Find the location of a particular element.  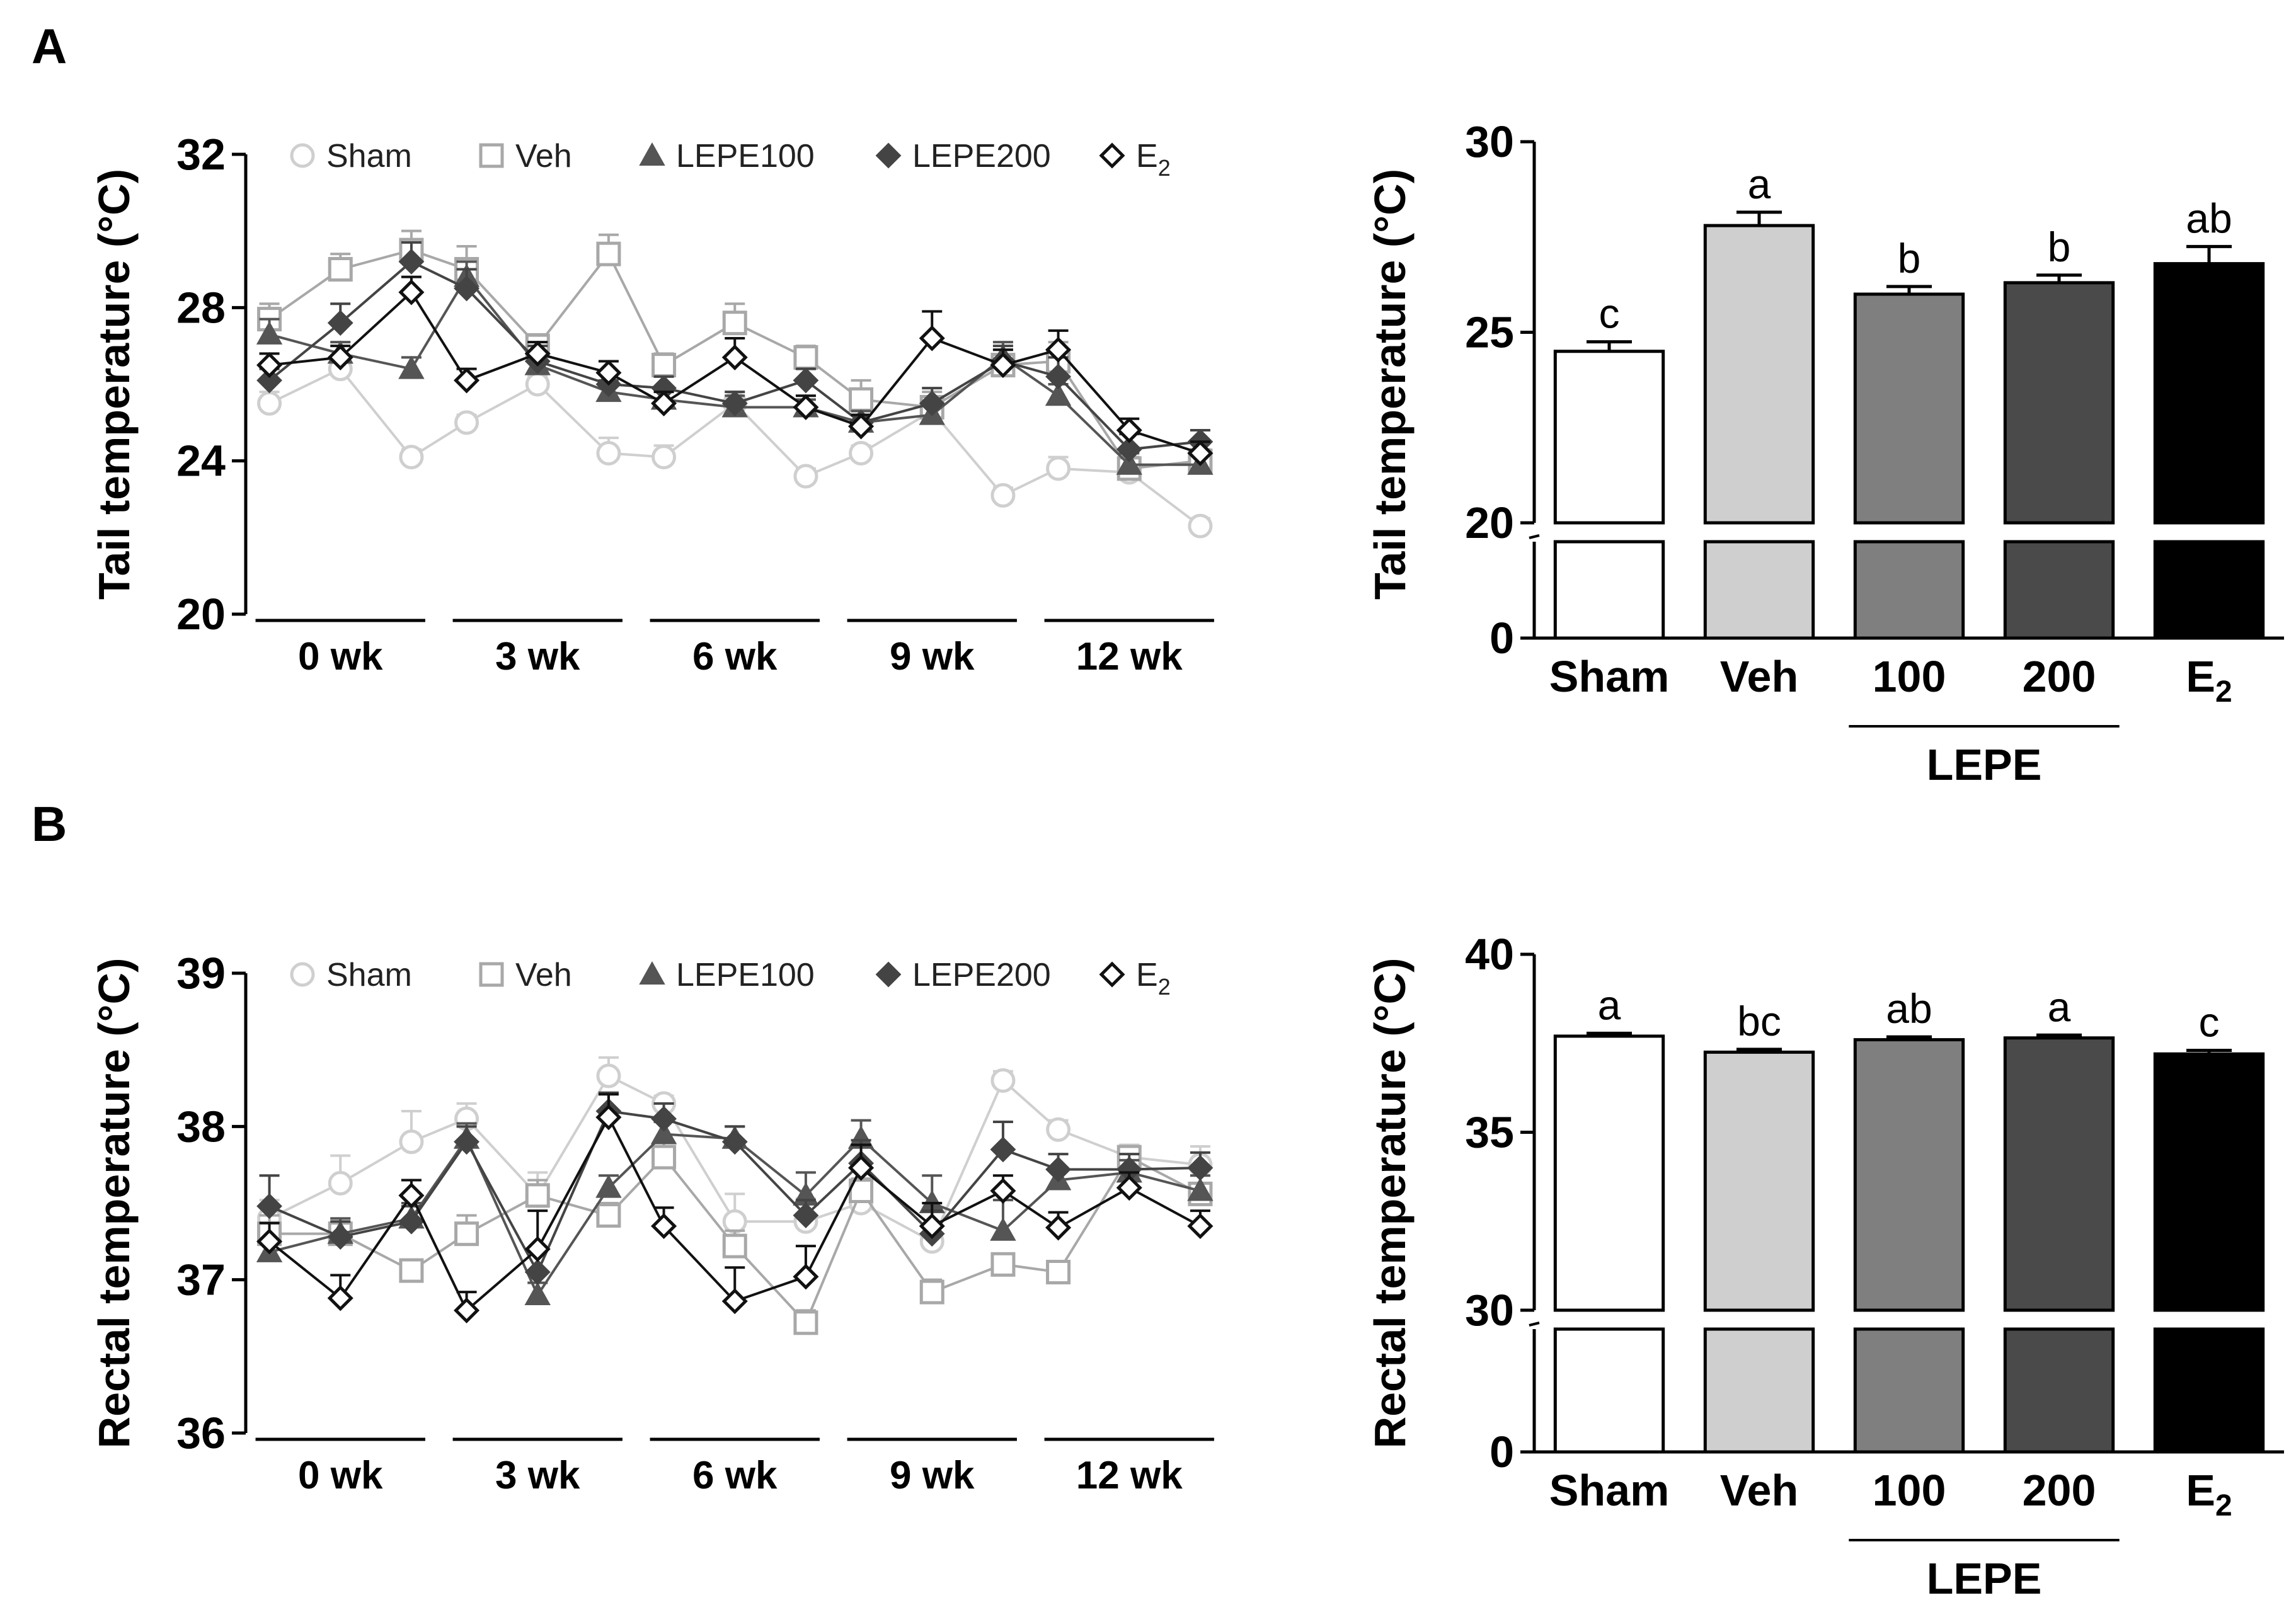

significance-letter: bc is located at coordinates (1759, 1021).